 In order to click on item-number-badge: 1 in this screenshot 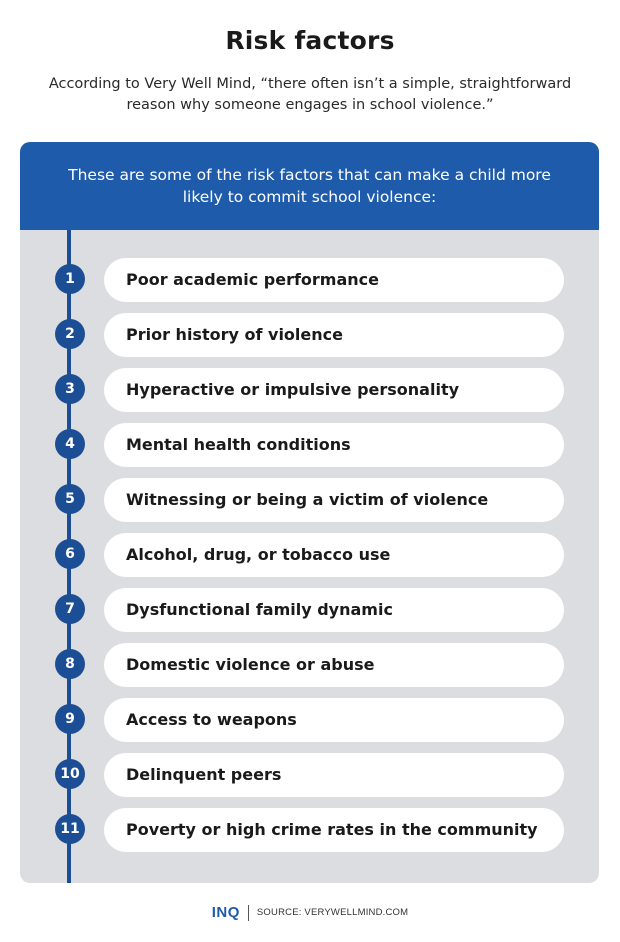, I will do `click(70, 279)`.